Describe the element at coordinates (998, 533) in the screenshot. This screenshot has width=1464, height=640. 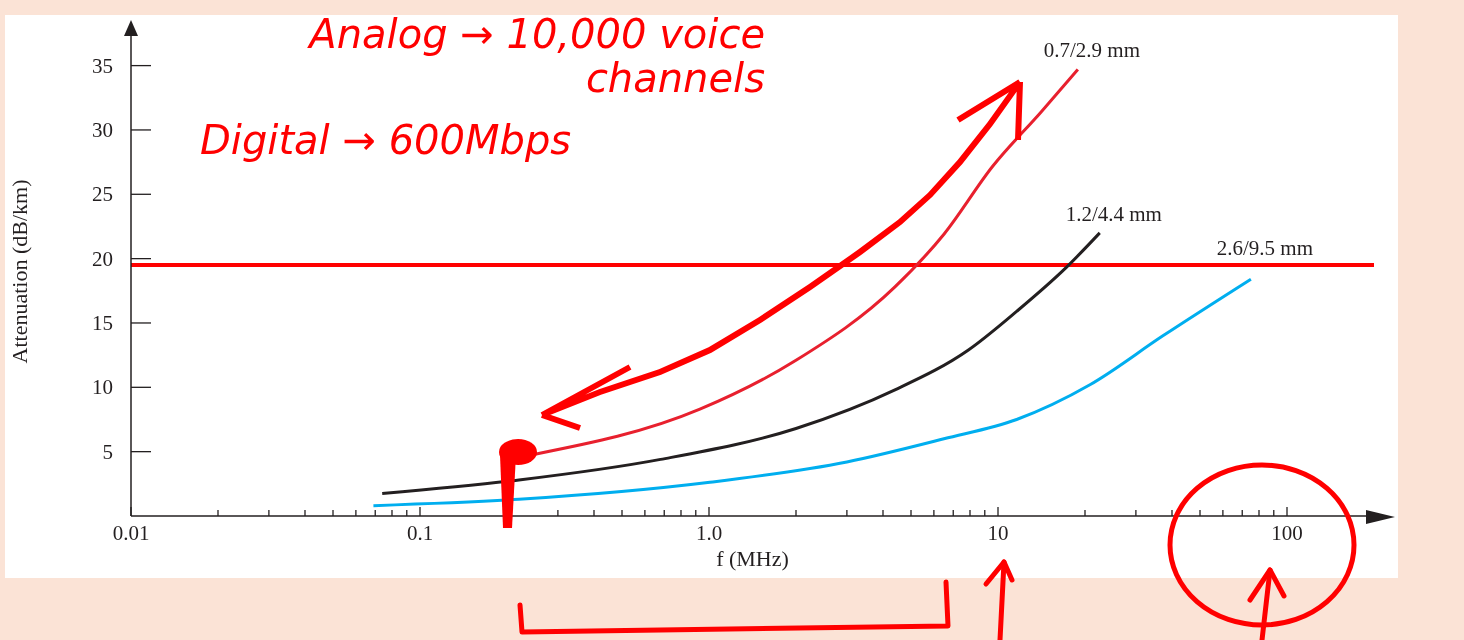
I see `x-tick-label: 10` at that location.